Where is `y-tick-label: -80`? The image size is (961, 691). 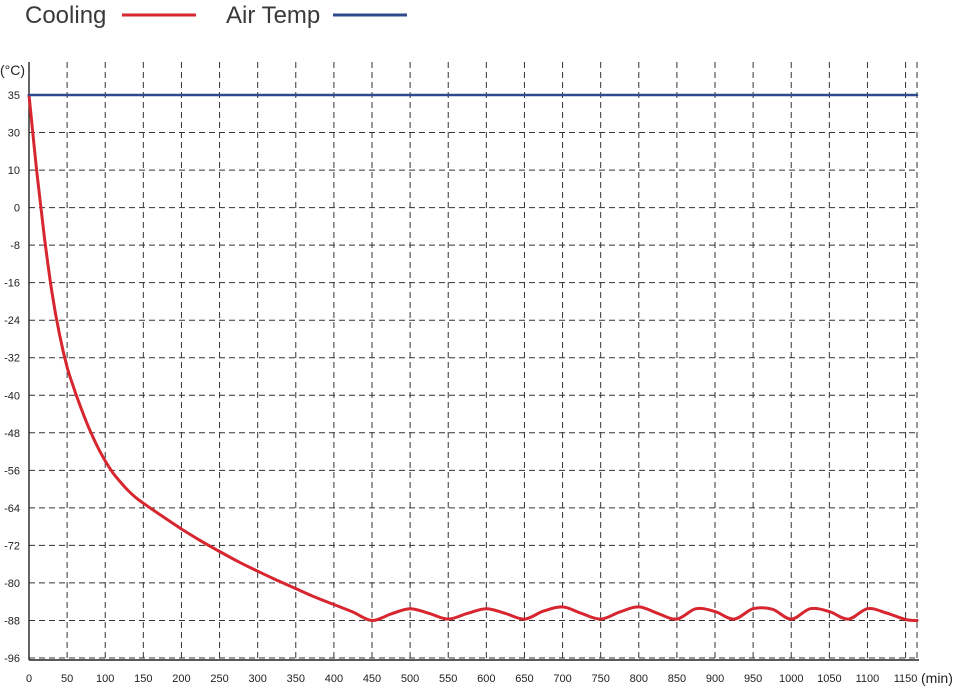
y-tick-label: -80 is located at coordinates (12, 584).